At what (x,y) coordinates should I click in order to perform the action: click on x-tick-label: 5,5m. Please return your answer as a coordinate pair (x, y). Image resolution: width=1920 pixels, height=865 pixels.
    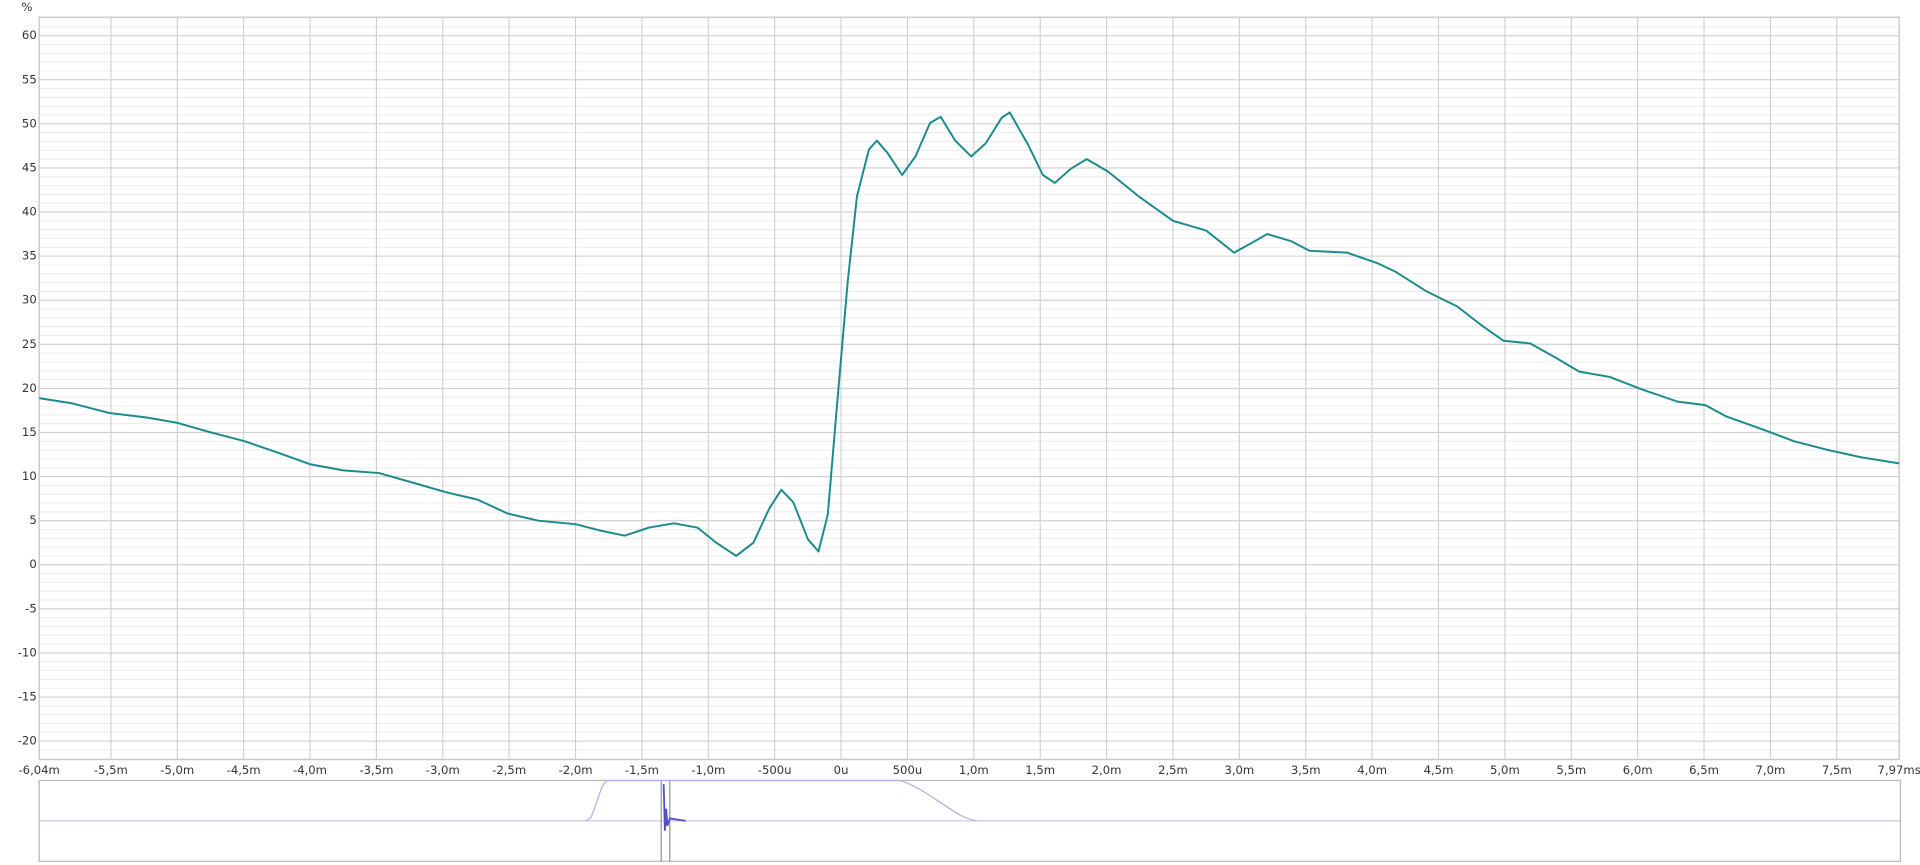
    Looking at the image, I should click on (1571, 770).